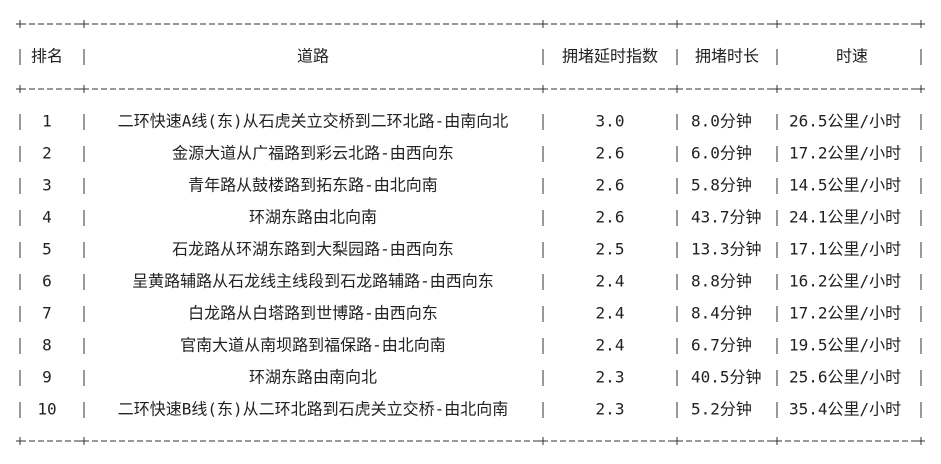  What do you see at coordinates (313, 249) in the screenshot?
I see `table-cell: 石龙路从环湖东路到大梨园路-由西向东` at bounding box center [313, 249].